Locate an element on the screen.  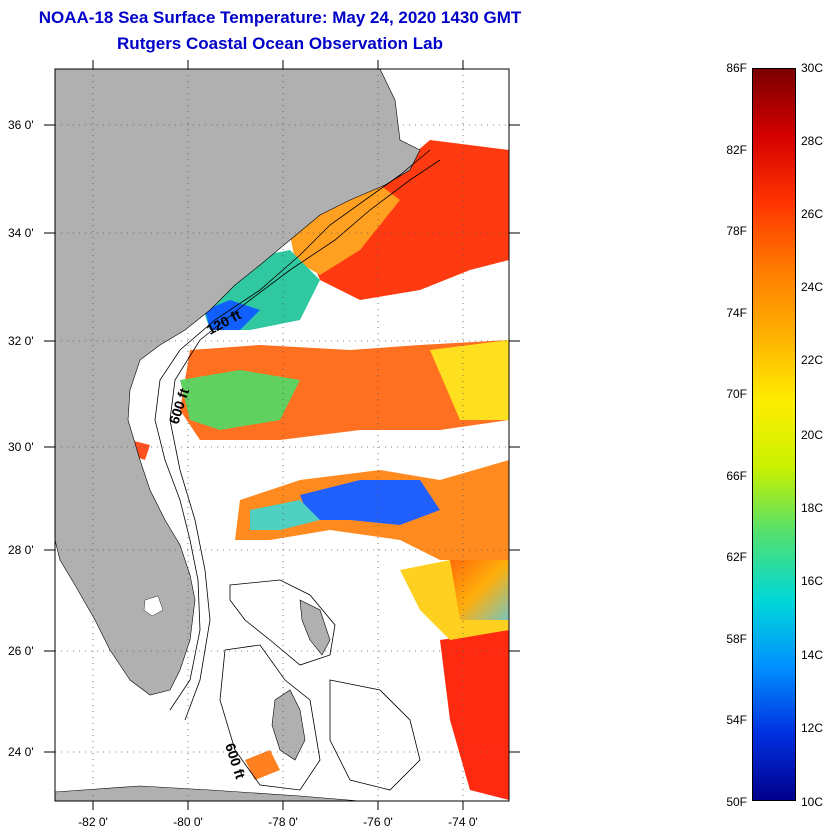
lon-tick-78: -78 0' is located at coordinates (283, 822).